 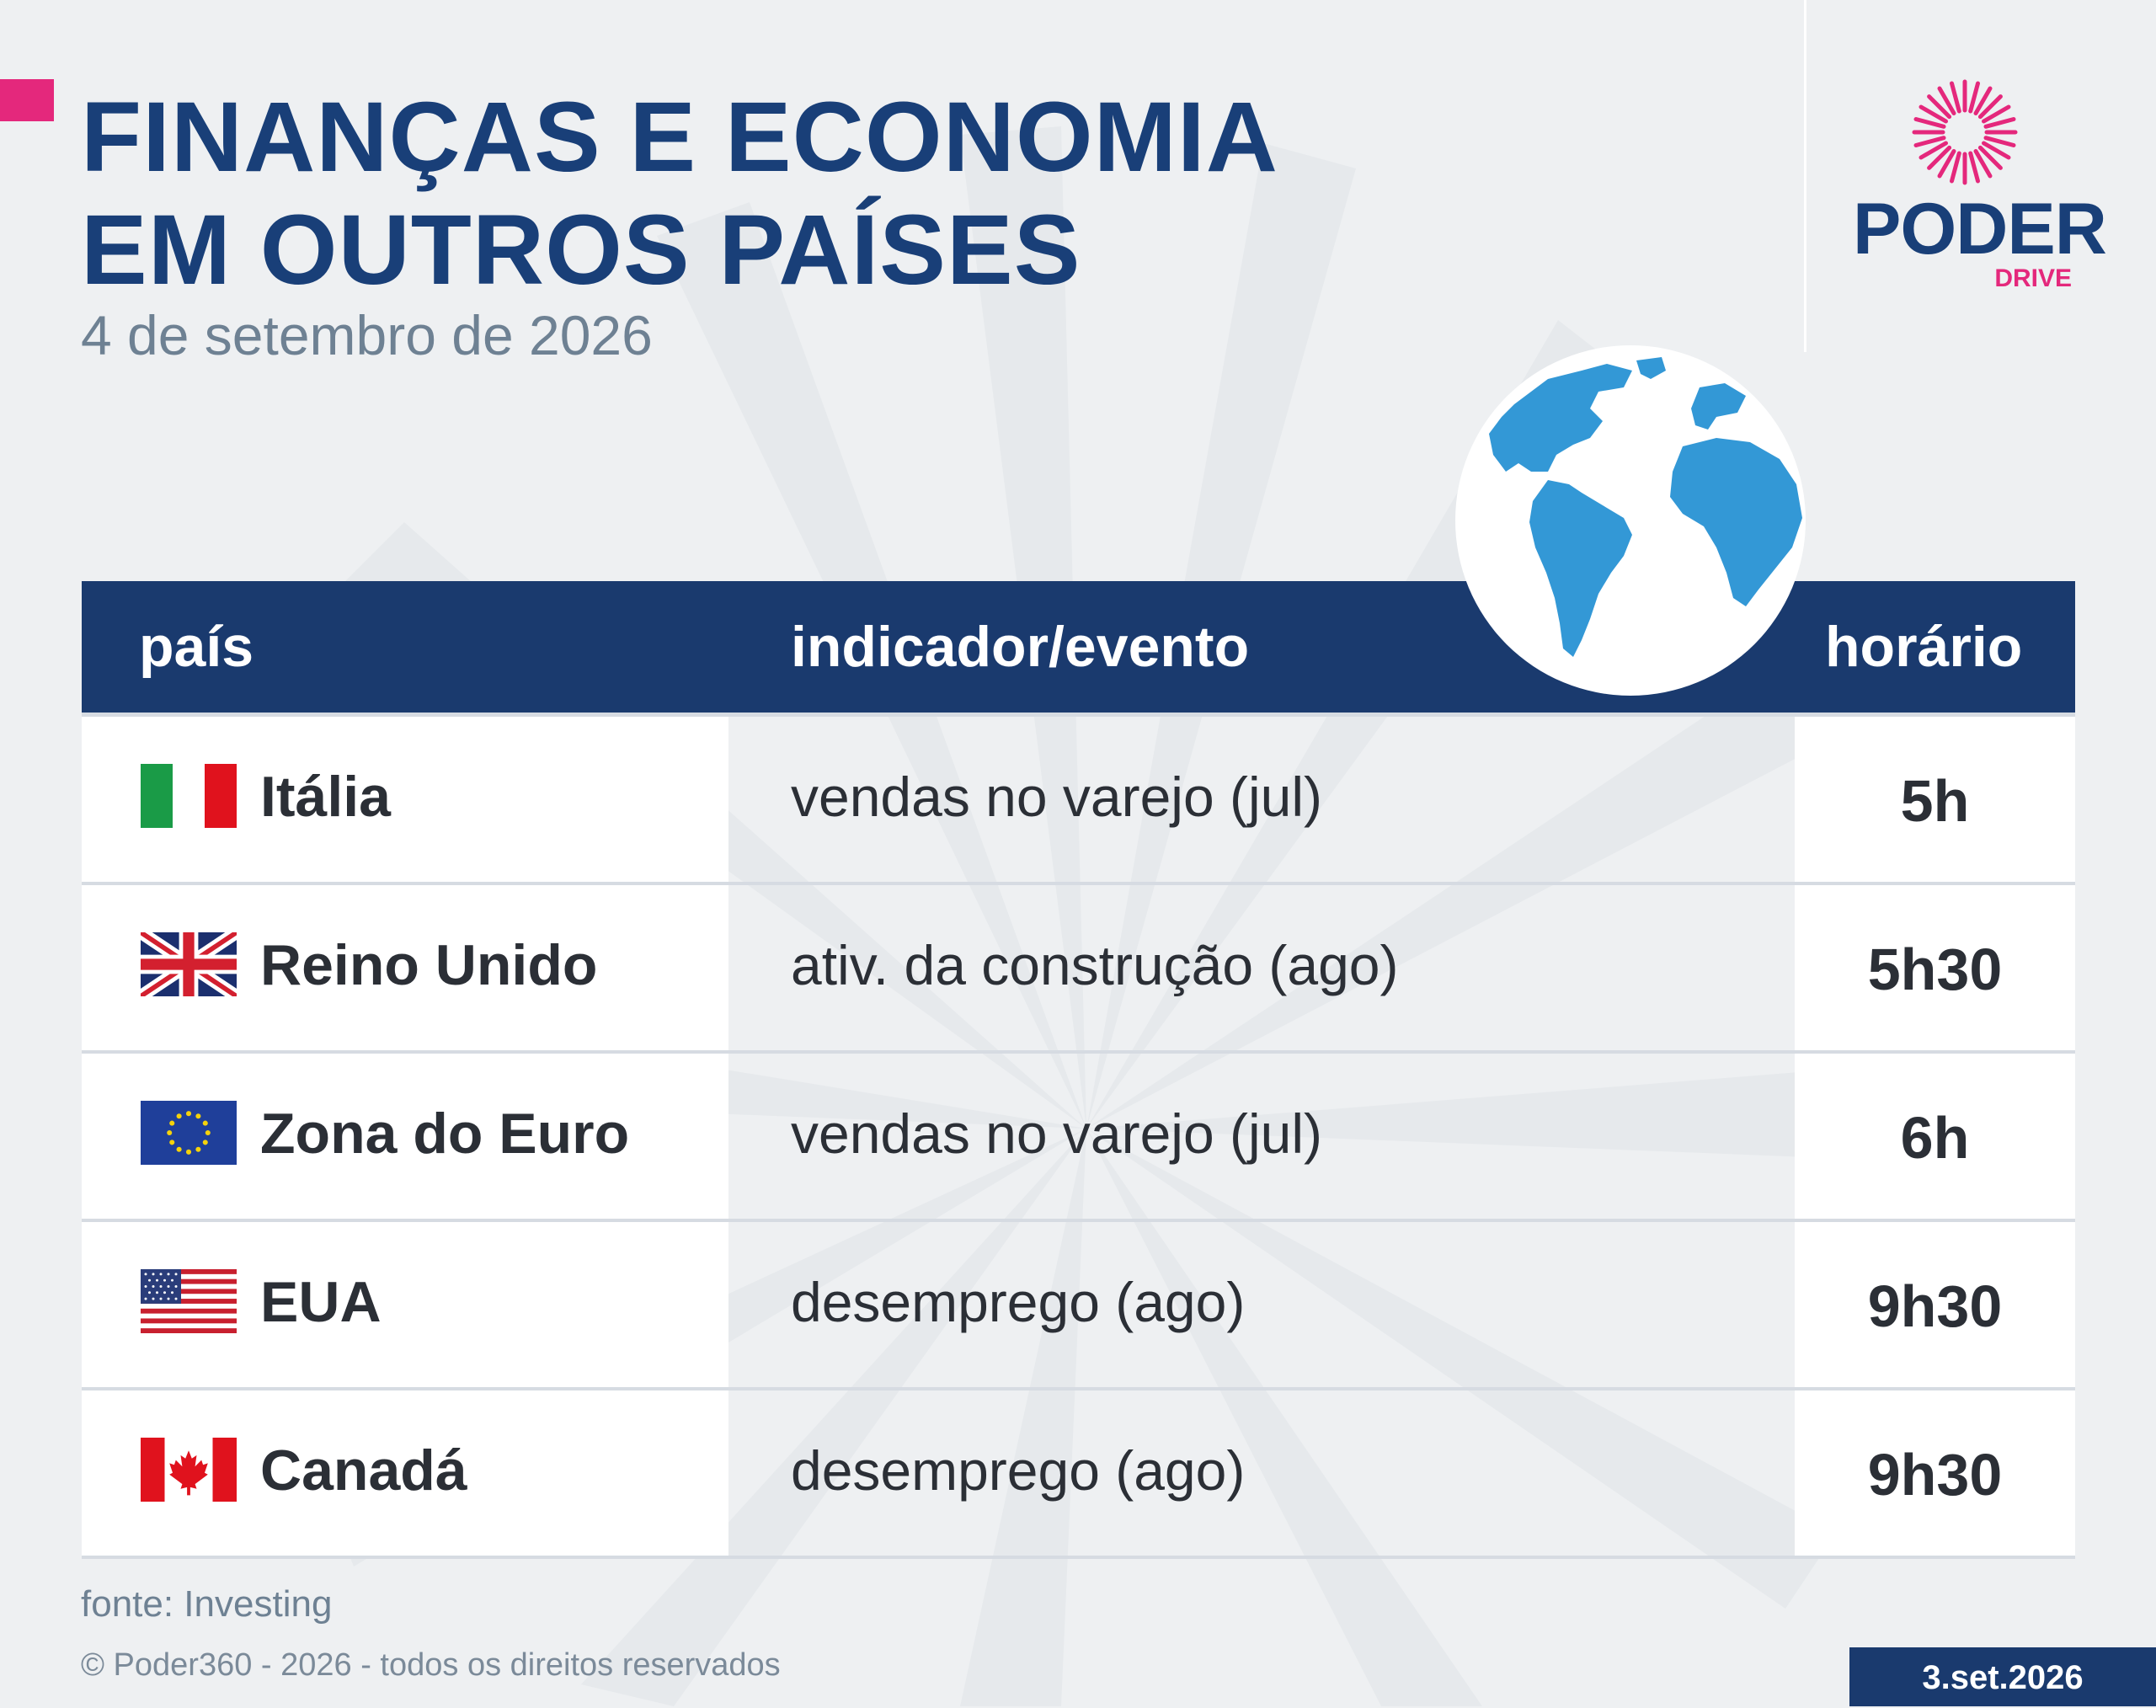 I want to click on globe-icon, so click(x=1630, y=520).